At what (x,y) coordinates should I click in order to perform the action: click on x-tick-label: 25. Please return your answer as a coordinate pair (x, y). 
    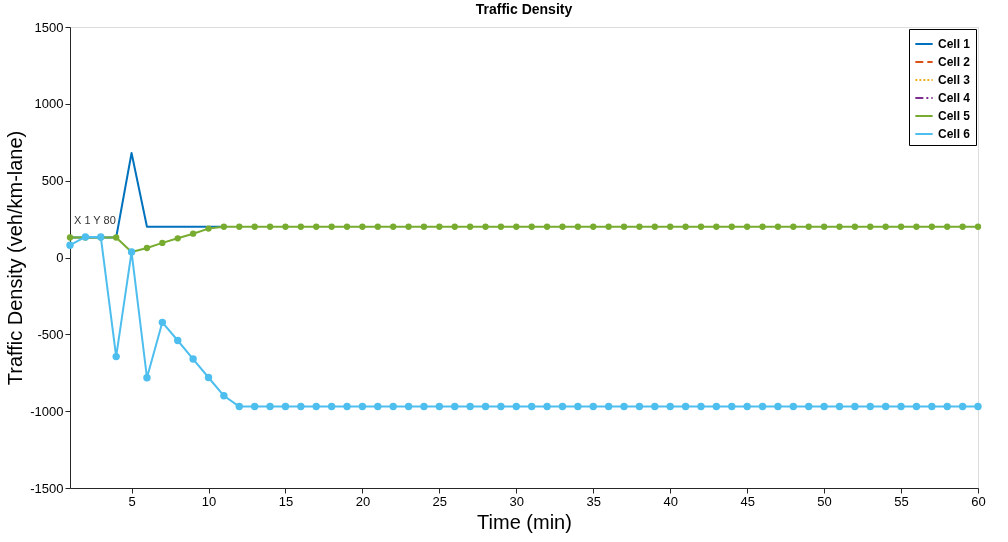
    Looking at the image, I should click on (440, 501).